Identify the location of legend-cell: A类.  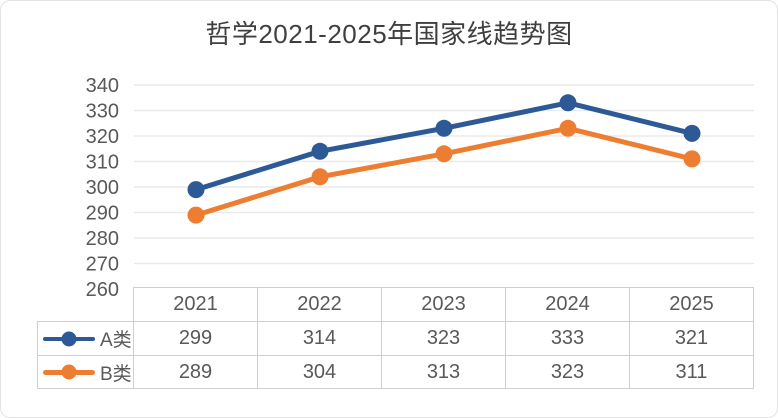
(85, 338).